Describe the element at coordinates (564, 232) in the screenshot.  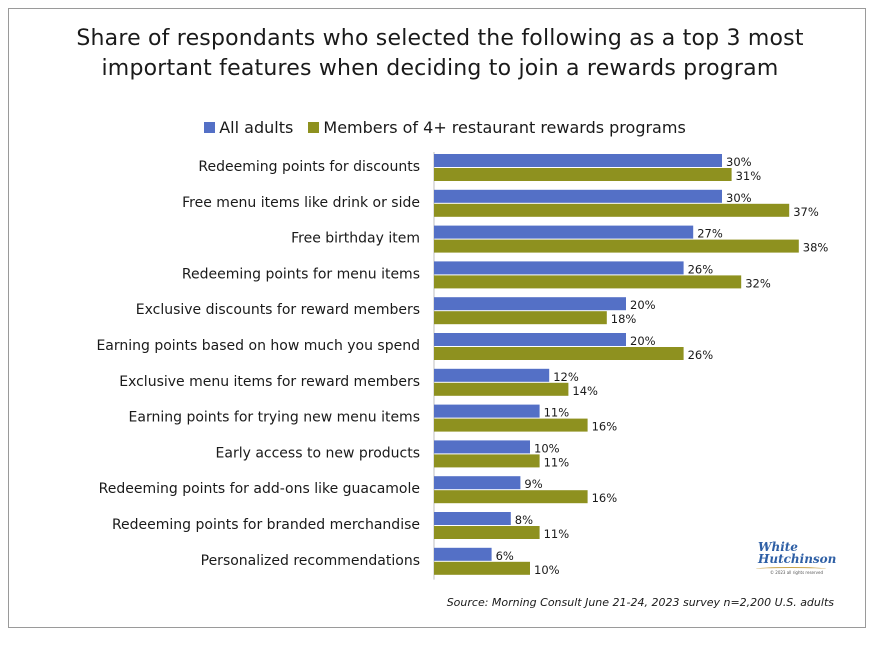
I see `bar-all-adults-free-birthday-item` at that location.